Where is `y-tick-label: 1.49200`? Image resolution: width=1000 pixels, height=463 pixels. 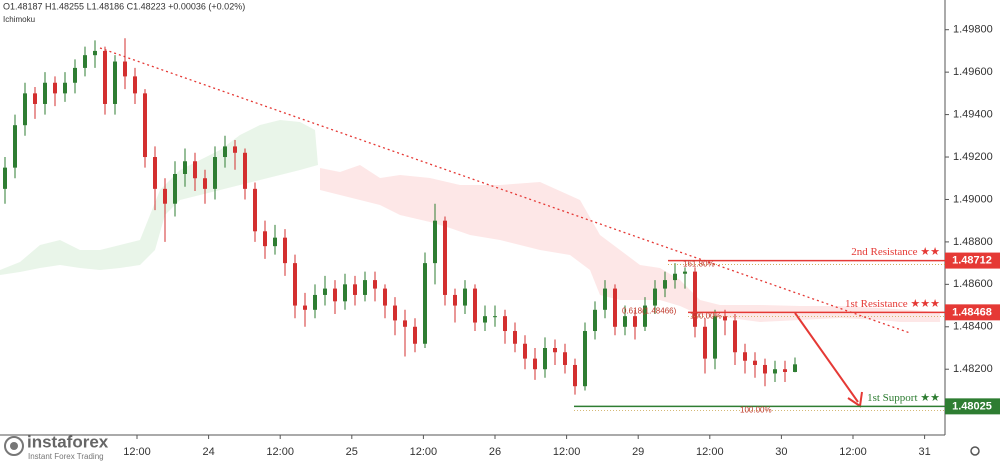
y-tick-label: 1.49200 is located at coordinates (973, 157).